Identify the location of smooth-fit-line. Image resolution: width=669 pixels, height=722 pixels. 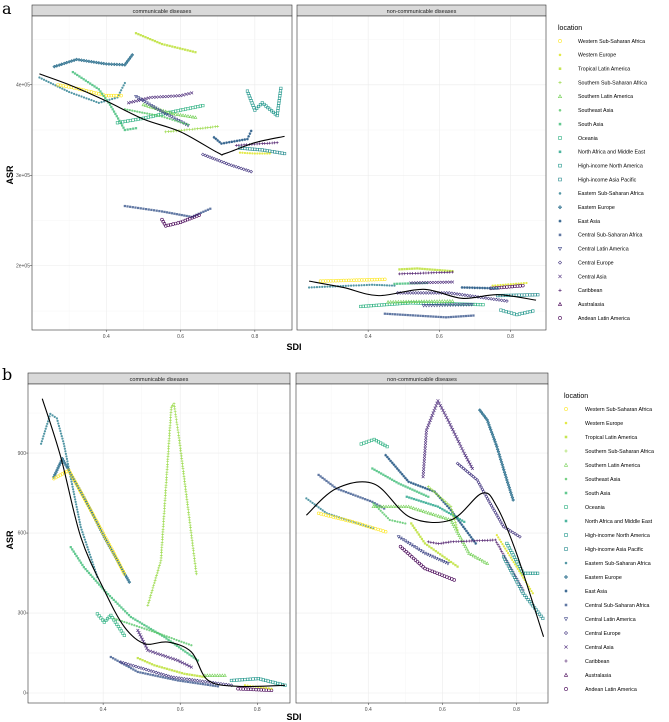
(425, 559).